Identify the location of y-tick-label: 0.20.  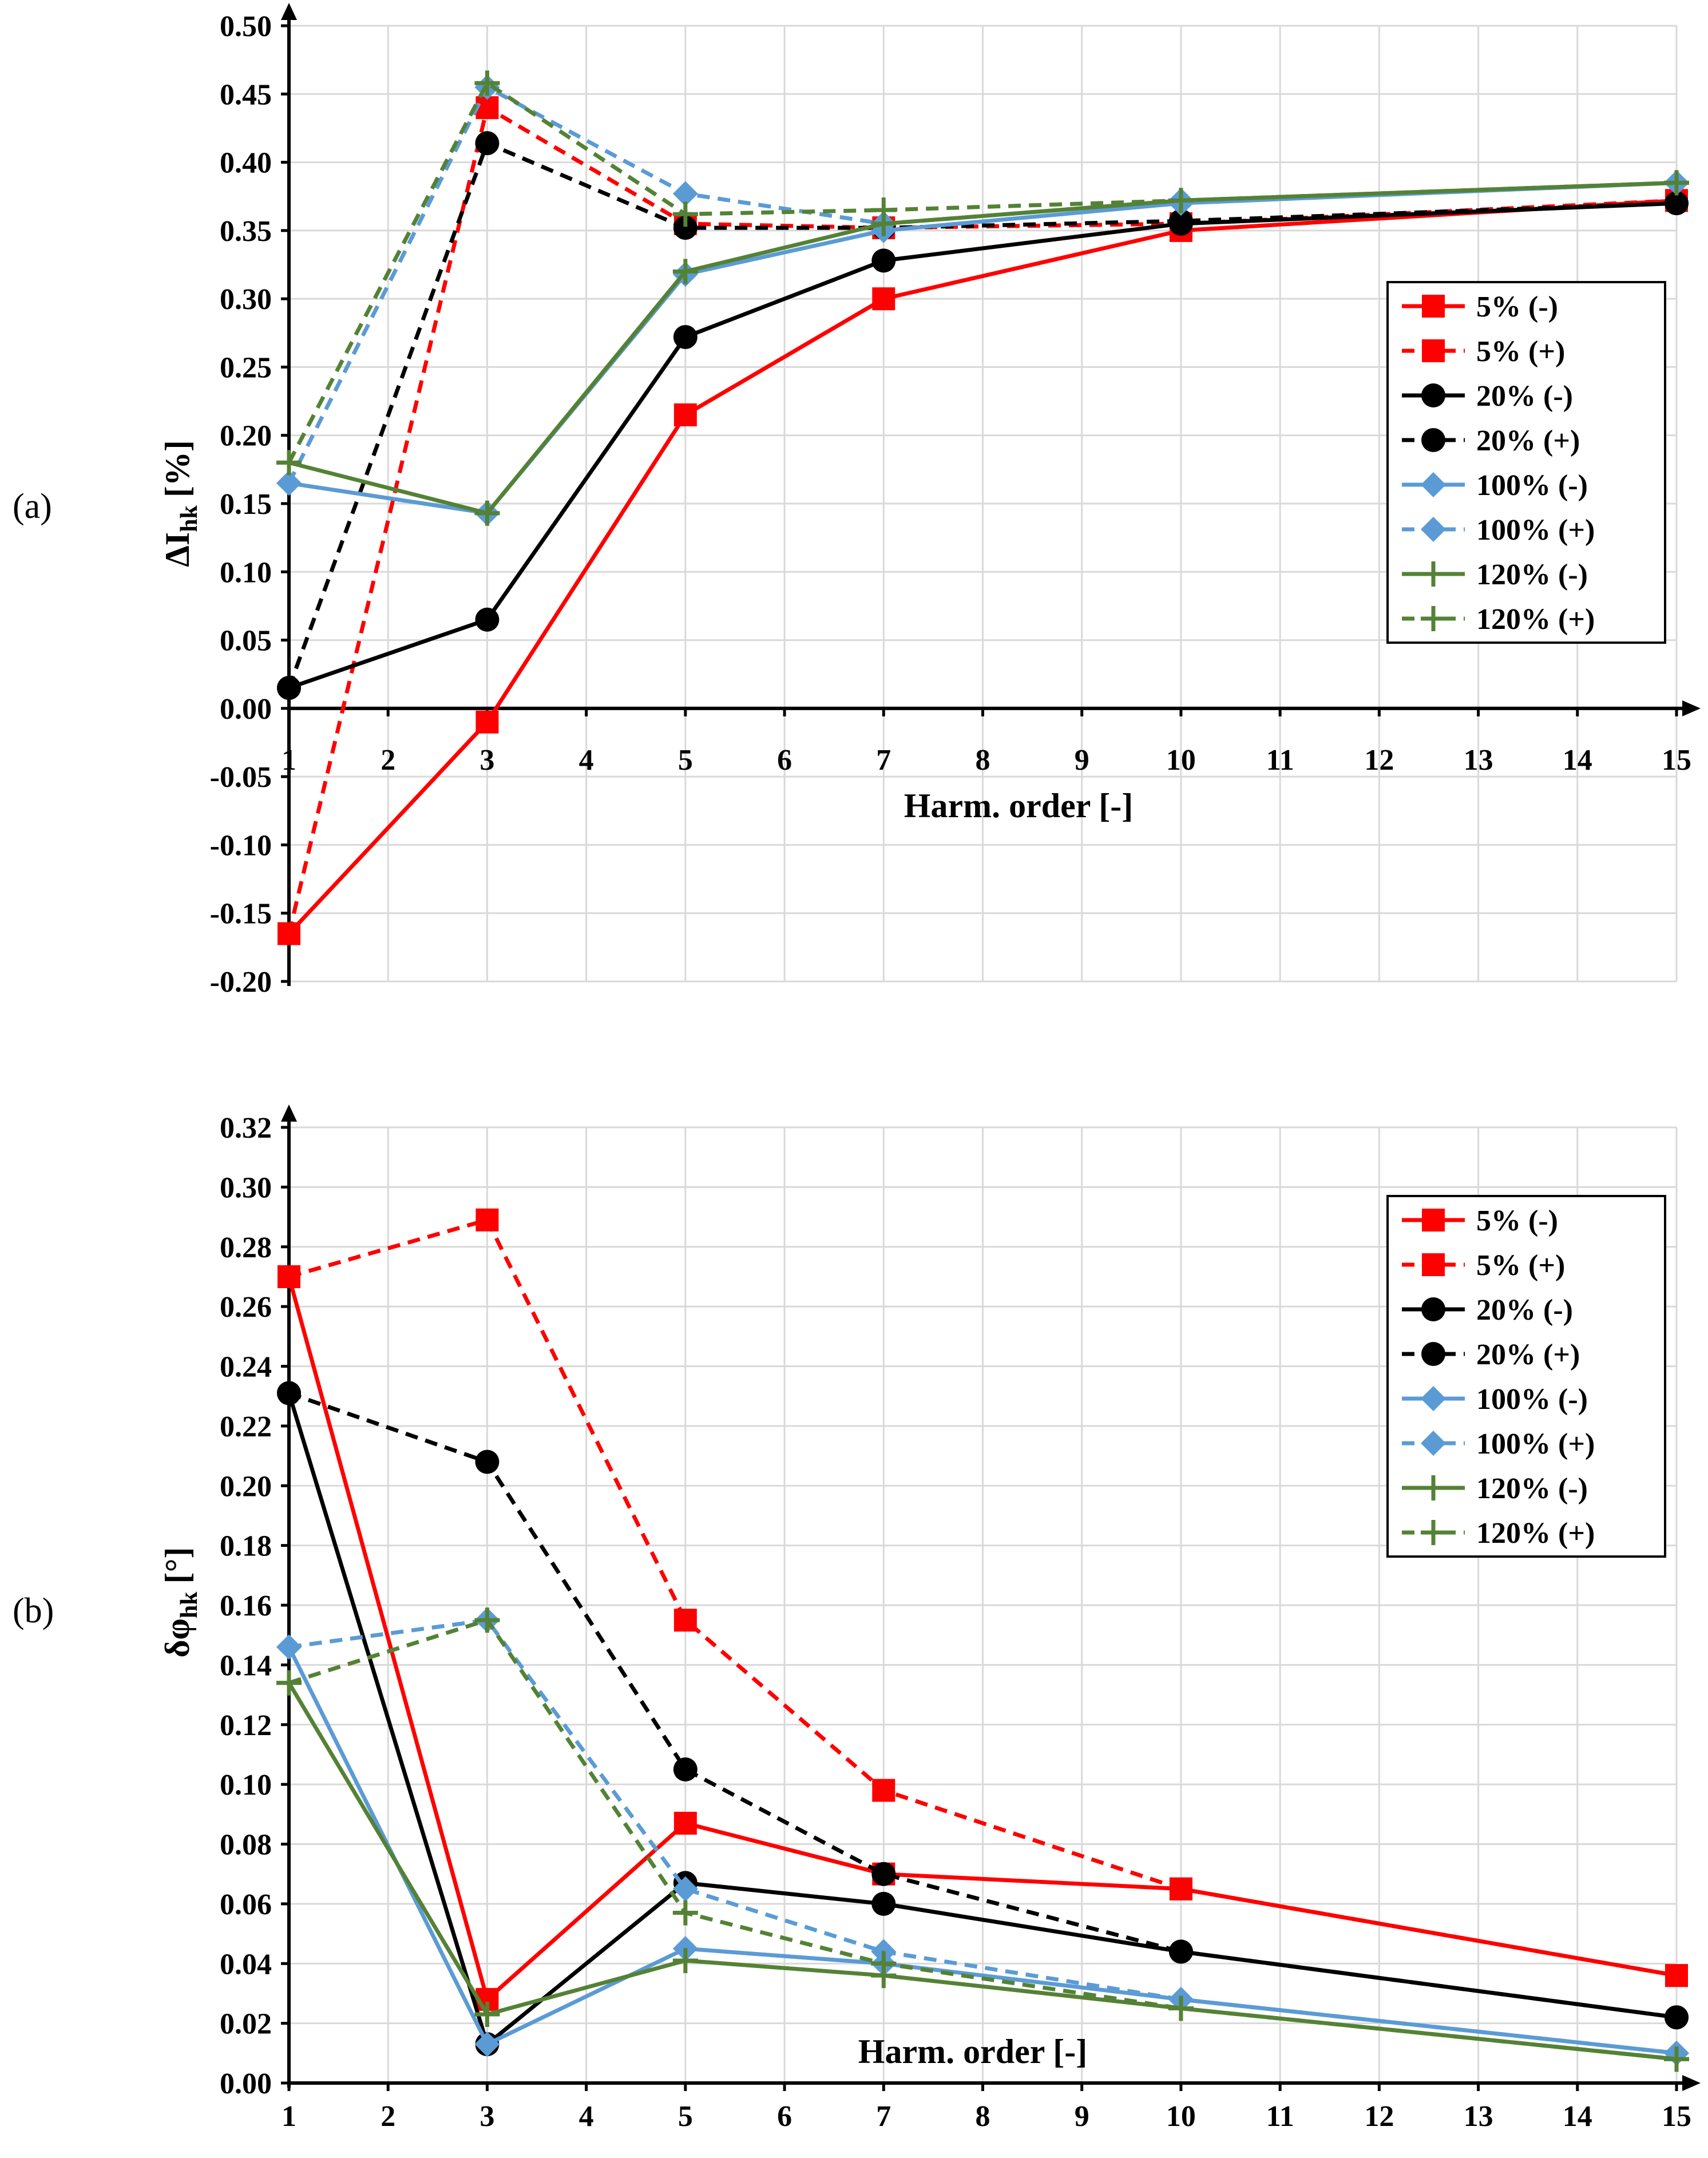
(246, 436).